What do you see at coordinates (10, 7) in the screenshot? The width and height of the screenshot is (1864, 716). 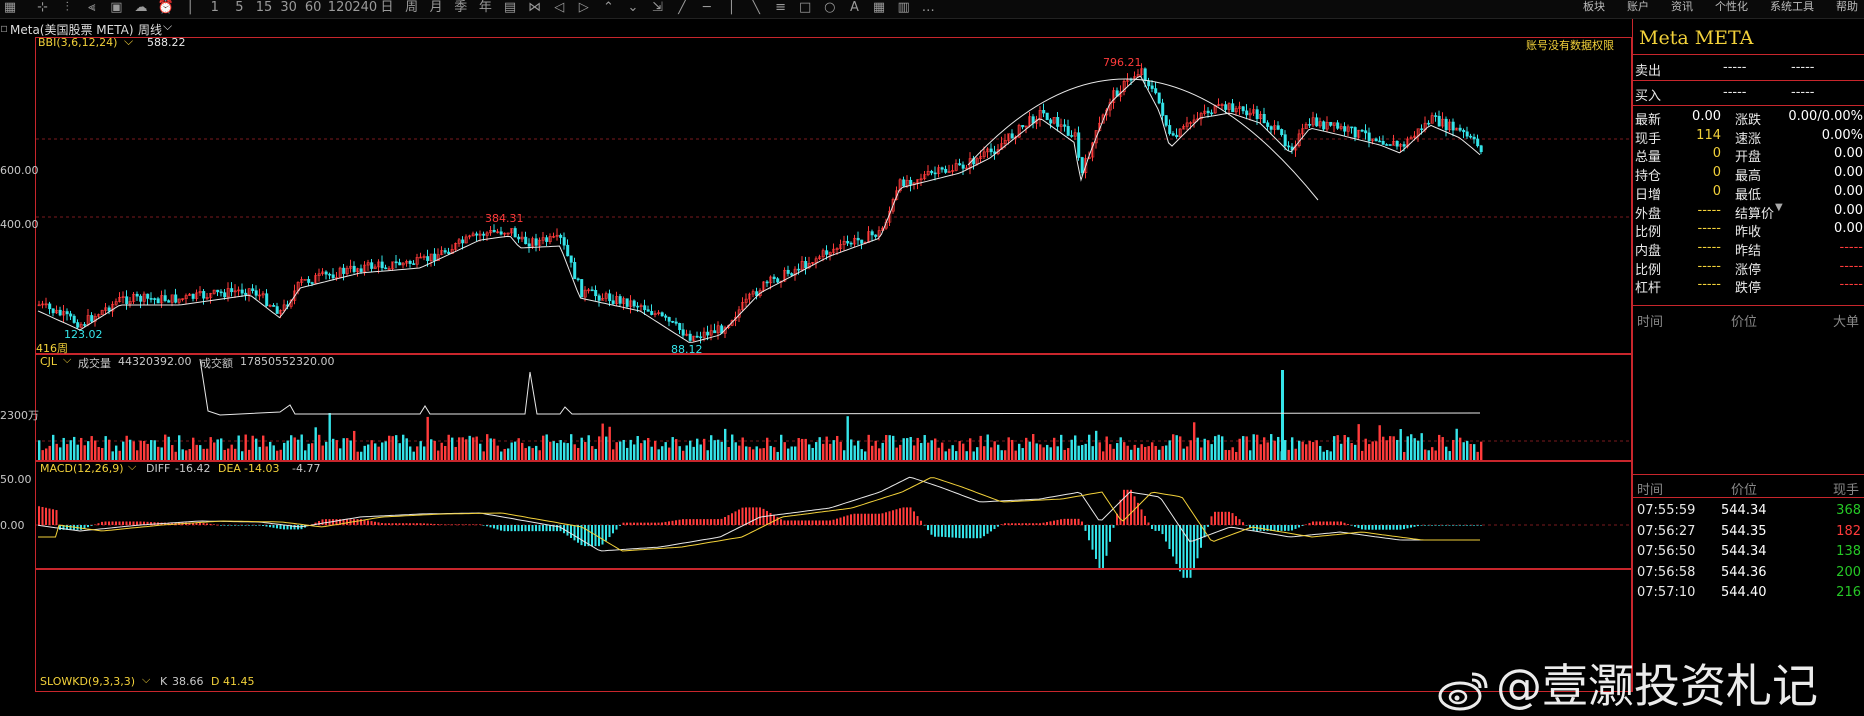 I see `grid-icon: ▦` at bounding box center [10, 7].